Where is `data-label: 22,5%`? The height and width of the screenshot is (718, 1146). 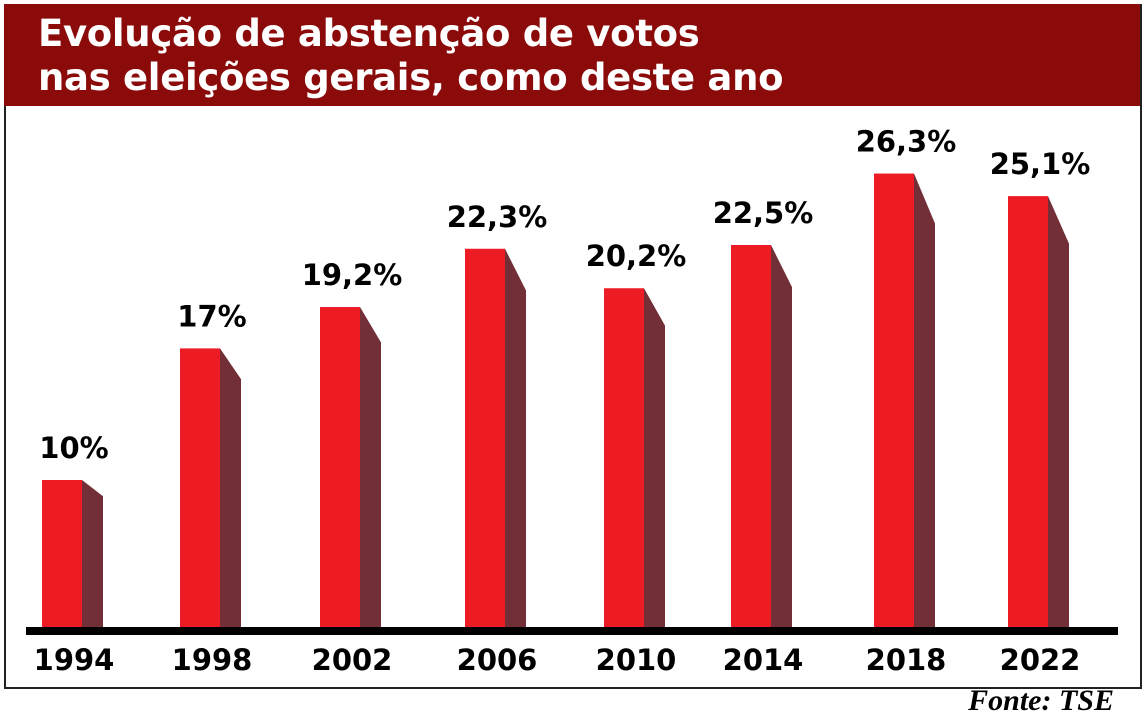
data-label: 22,5% is located at coordinates (763, 213).